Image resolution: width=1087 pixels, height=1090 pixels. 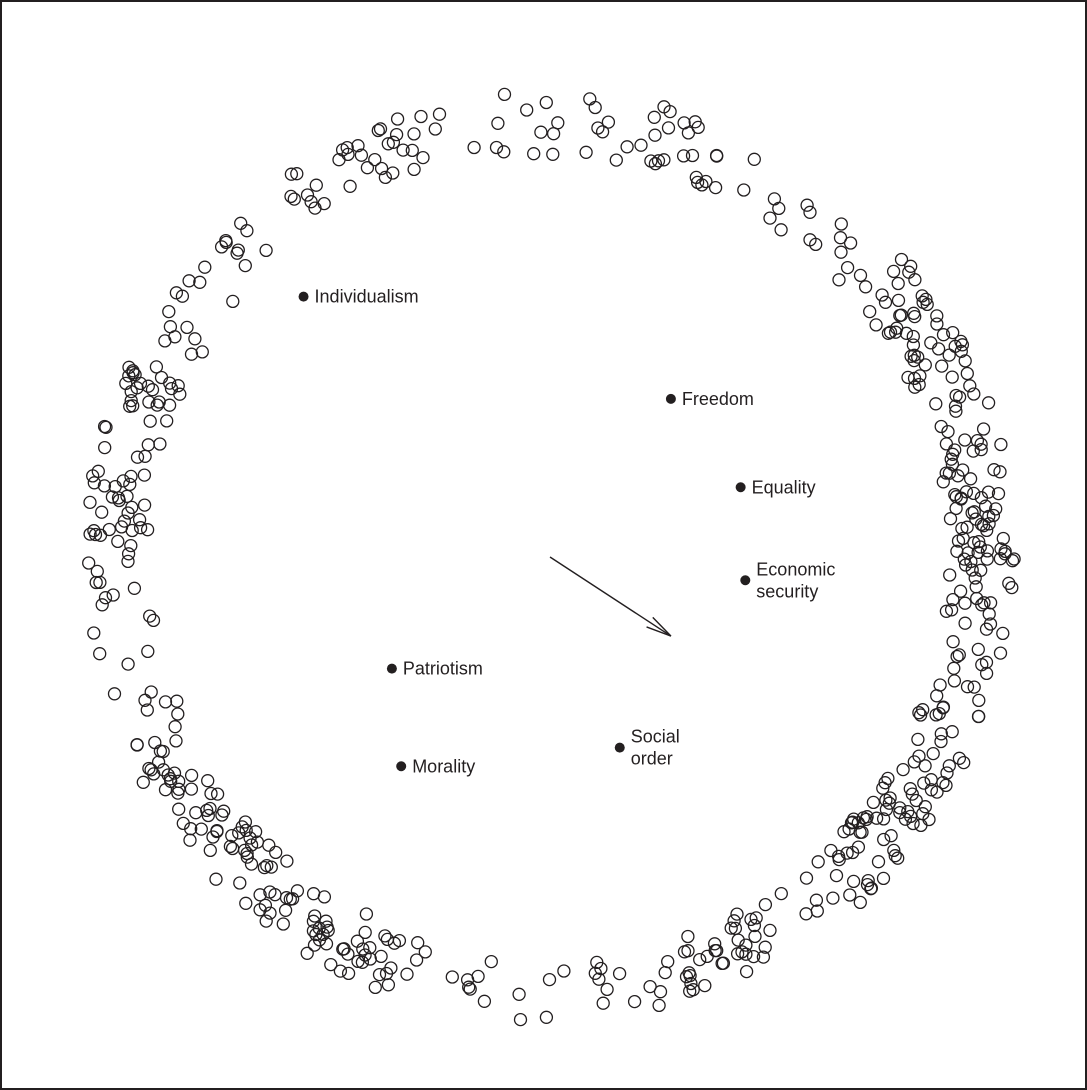 What do you see at coordinates (443, 766) in the screenshot?
I see `value-label: Morality` at bounding box center [443, 766].